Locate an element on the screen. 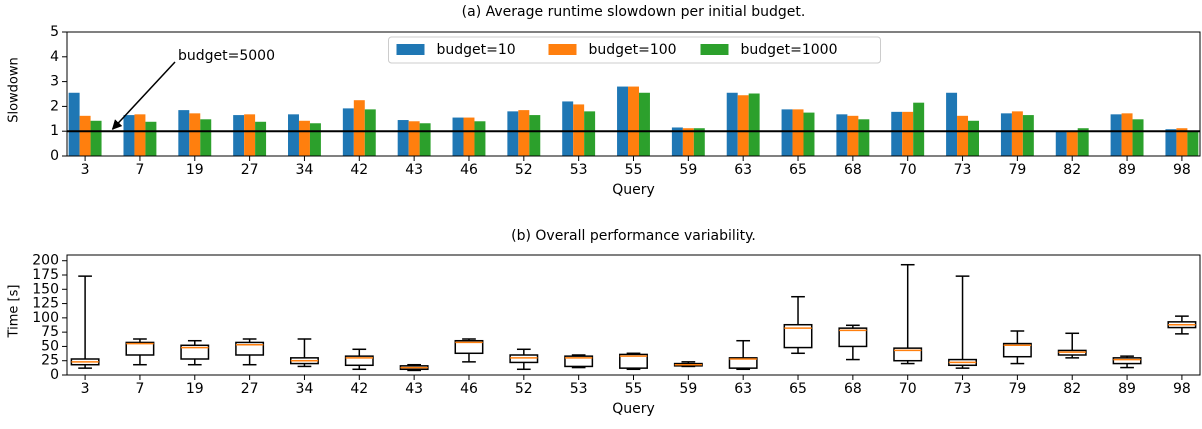  y-axis-label: Time [s] is located at coordinates (14, 312).